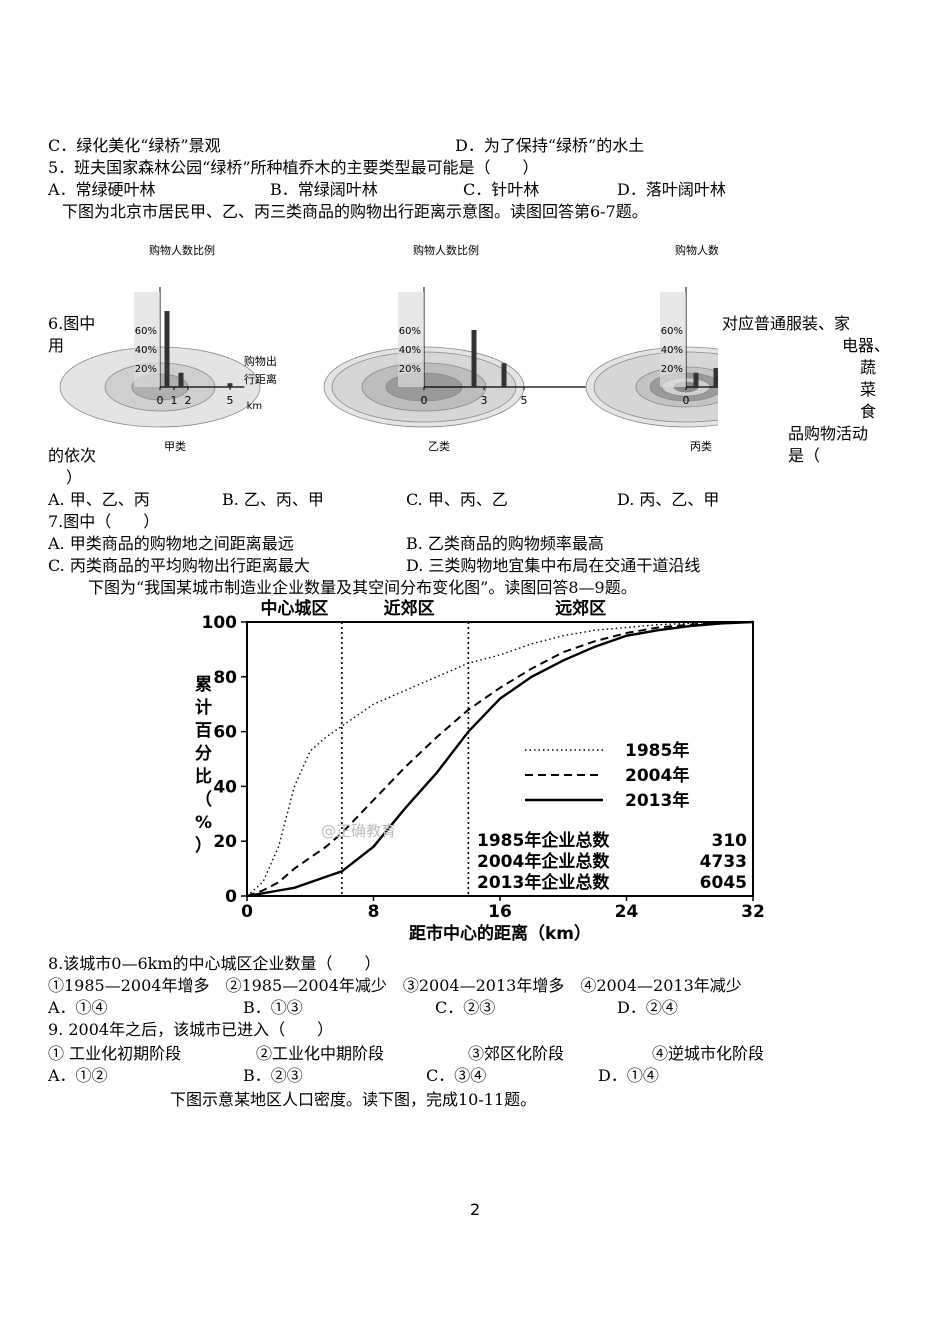 The width and height of the screenshot is (950, 1342). What do you see at coordinates (324, 189) in the screenshot?
I see `q5-option-b: B．常绿阔叶林` at bounding box center [324, 189].